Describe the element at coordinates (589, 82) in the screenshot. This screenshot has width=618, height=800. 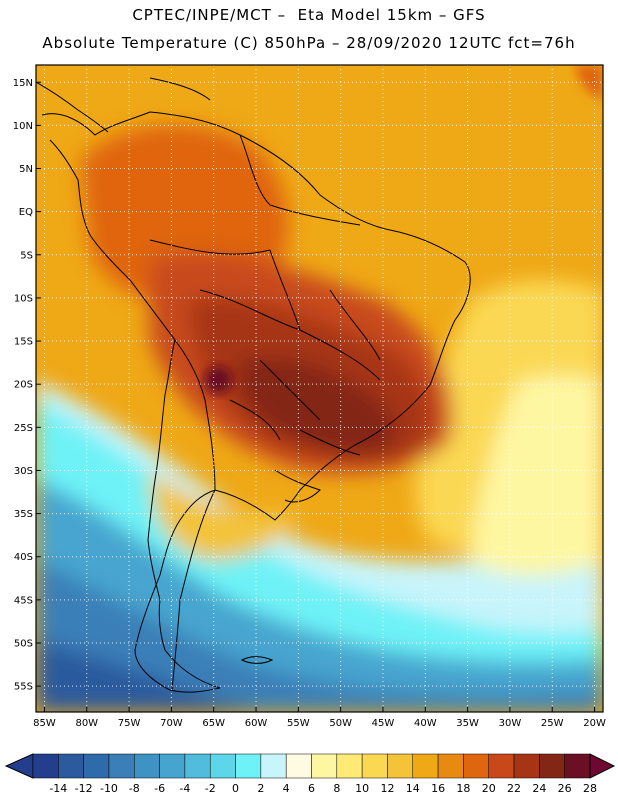
I see `field-ne-orange` at that location.